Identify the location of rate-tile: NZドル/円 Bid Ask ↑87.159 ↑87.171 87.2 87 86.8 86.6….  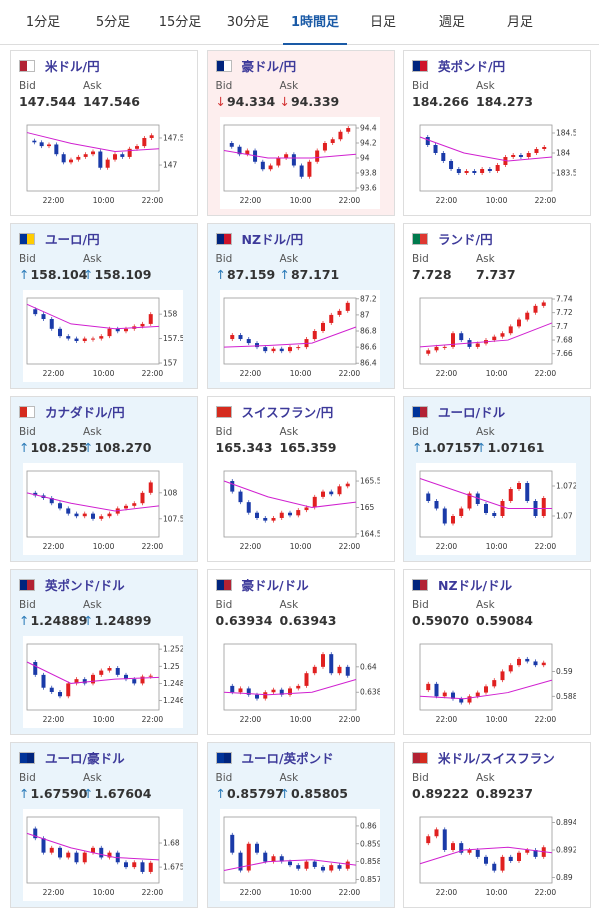
(300, 306).